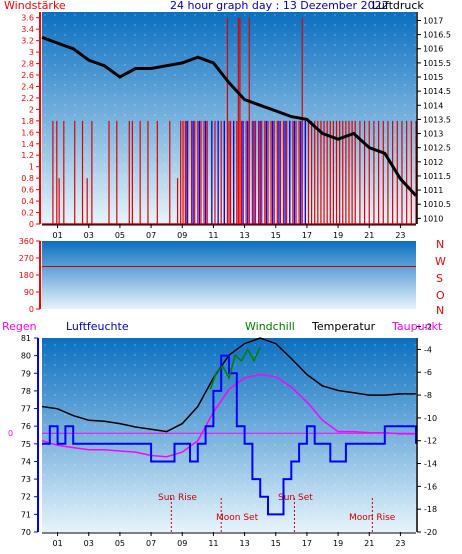 The image size is (462, 554). I want to click on top-left-tick-label: 1.8, so click(27, 121).